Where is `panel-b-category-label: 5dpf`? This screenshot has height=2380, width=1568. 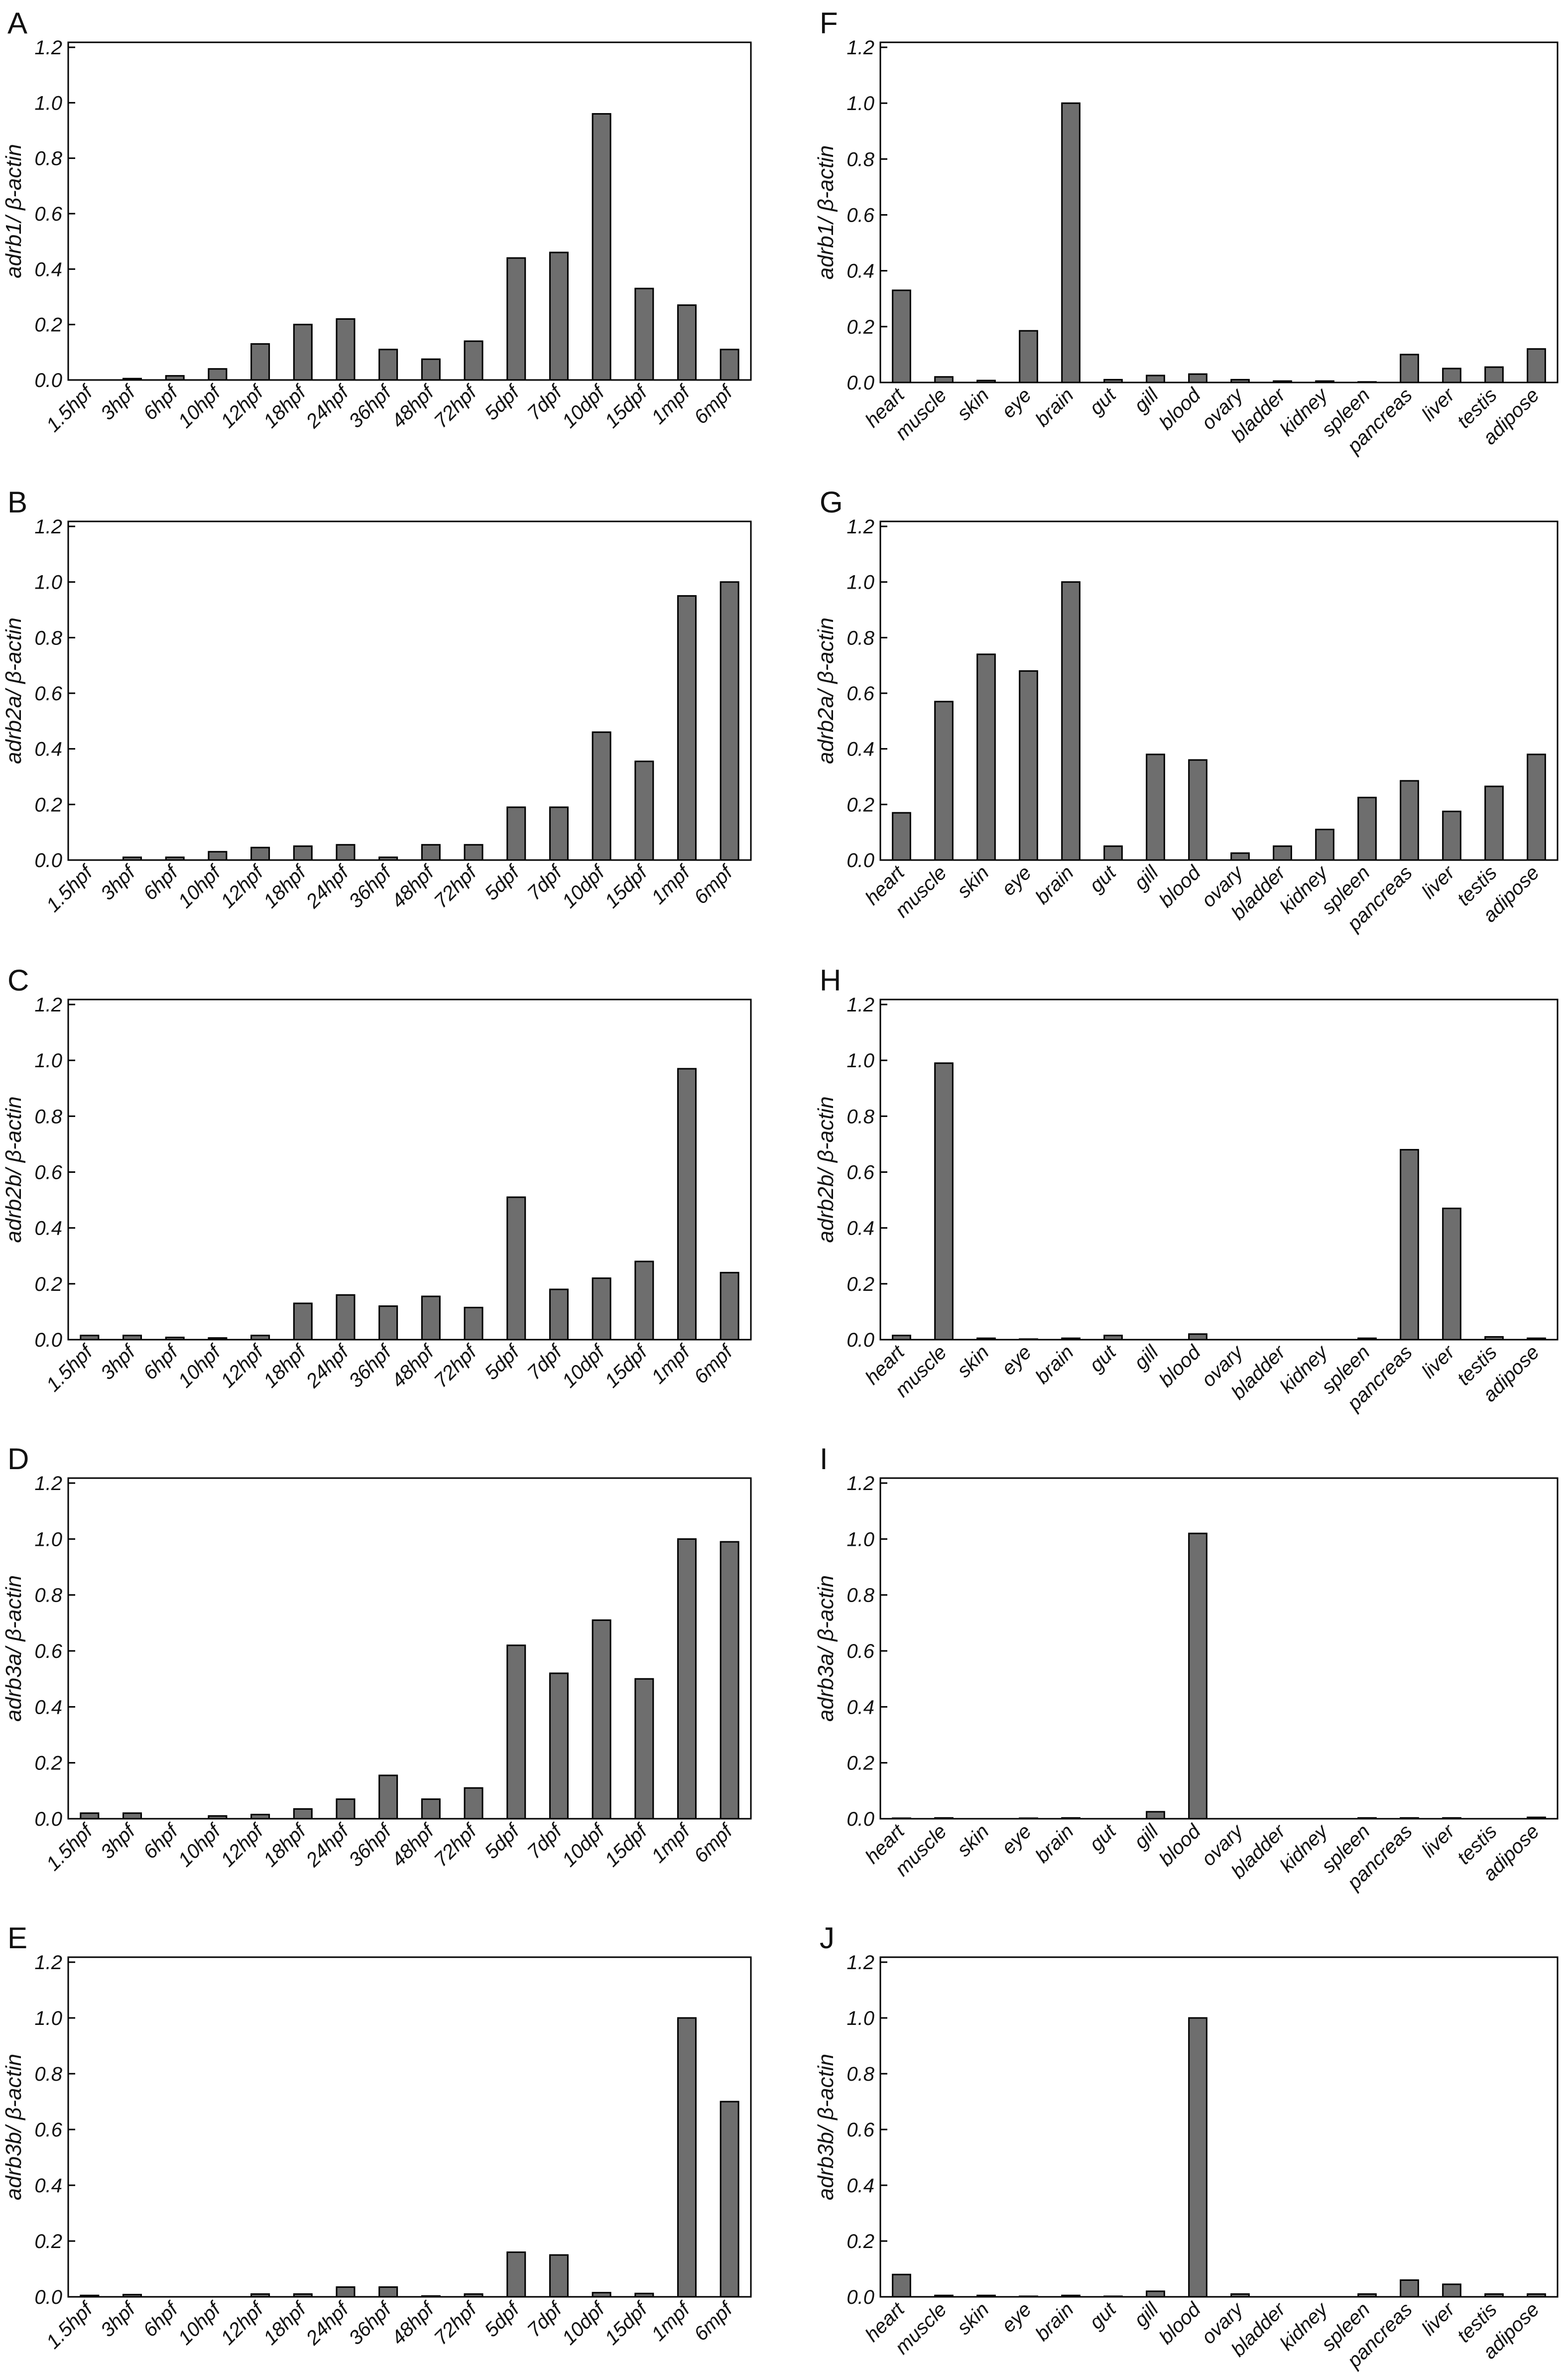 panel-b-category-label: 5dpf is located at coordinates (503, 883).